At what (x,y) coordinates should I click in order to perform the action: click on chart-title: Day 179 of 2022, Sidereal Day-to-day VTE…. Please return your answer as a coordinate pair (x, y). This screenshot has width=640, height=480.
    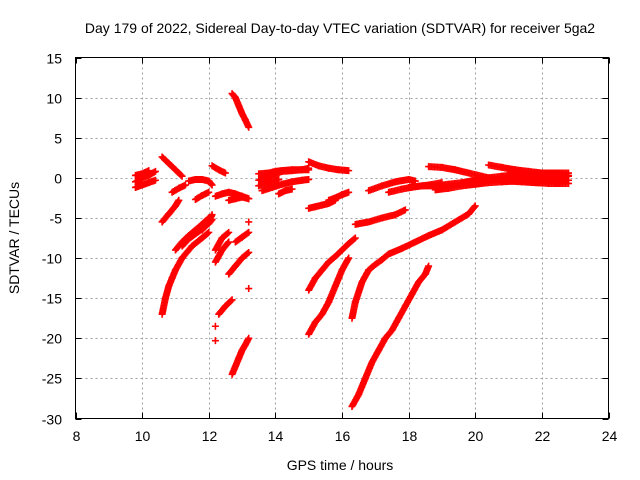
    Looking at the image, I should click on (340, 28).